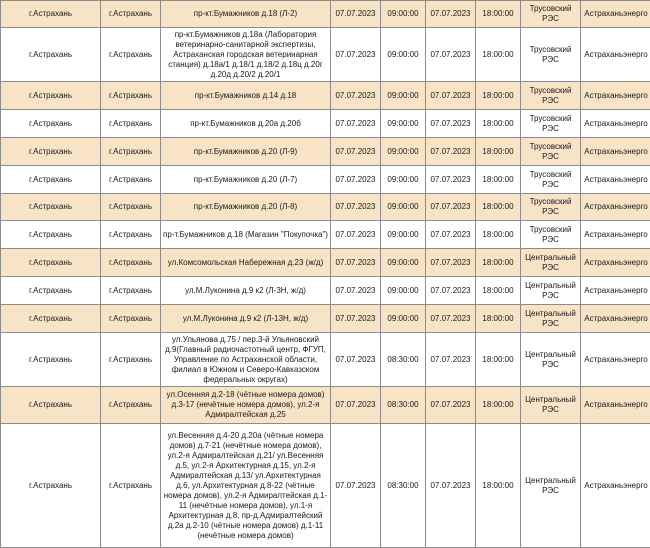 This screenshot has width=650, height=548. Describe the element at coordinates (246, 180) in the screenshot. I see `cell-address: пр-кт.Бумажников д.20 (Л-7)` at that location.